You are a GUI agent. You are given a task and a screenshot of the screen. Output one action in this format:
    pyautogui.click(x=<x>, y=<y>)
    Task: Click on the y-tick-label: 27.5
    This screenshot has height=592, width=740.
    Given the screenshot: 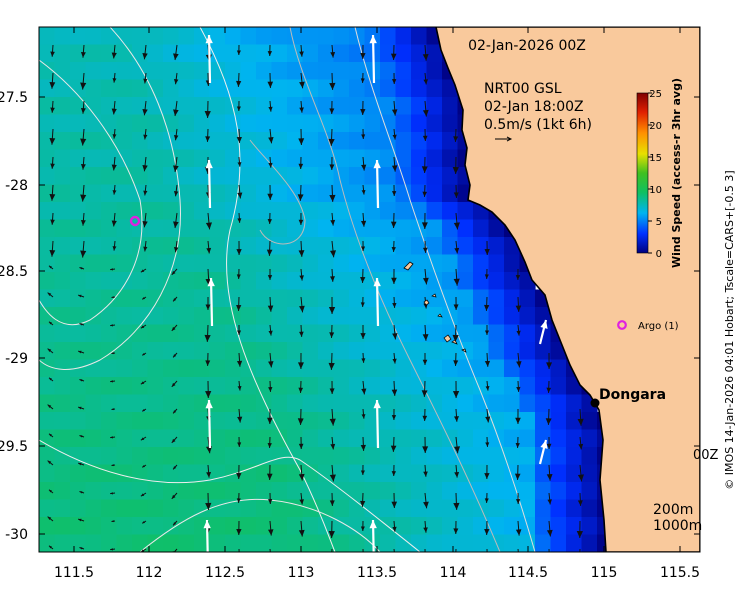 What is the action you would take?
    pyautogui.click(x=14, y=98)
    